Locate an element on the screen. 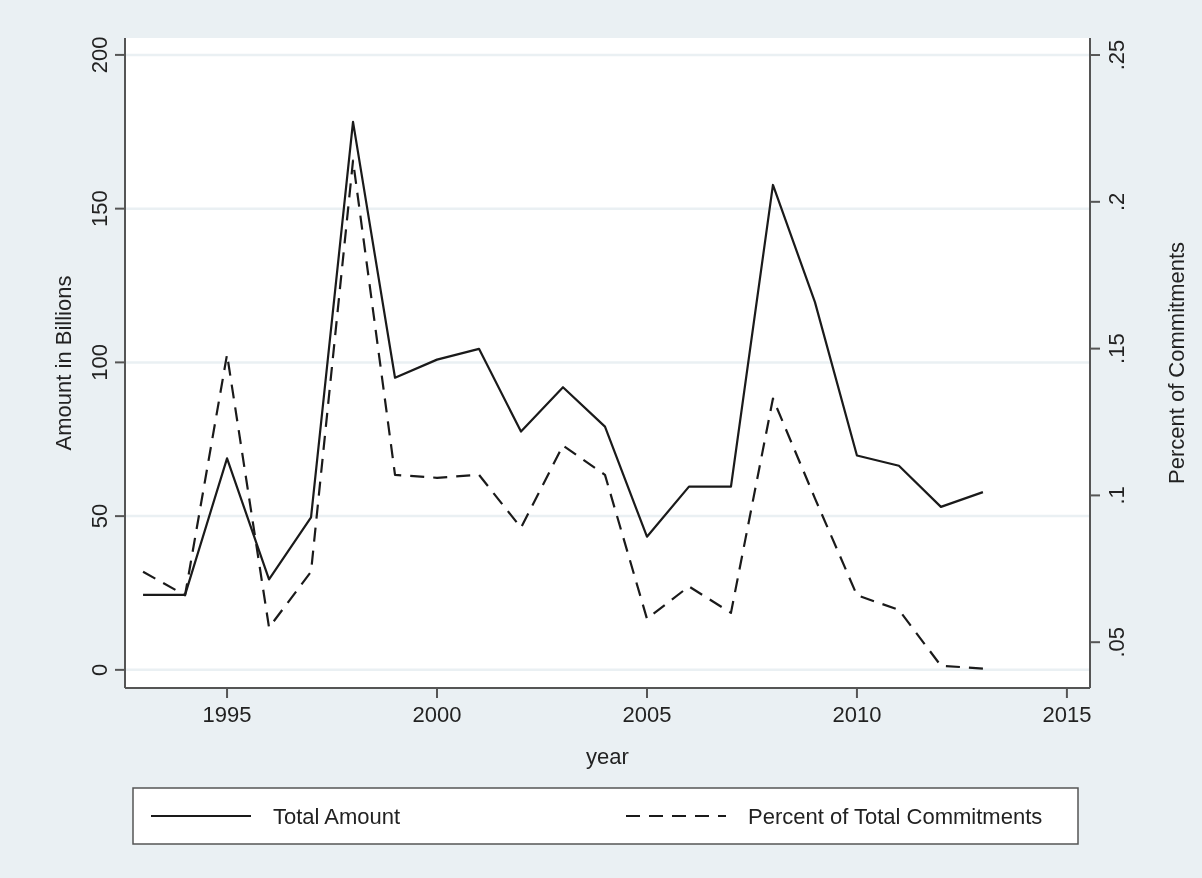  y-tick-label: 50 is located at coordinates (99, 516).